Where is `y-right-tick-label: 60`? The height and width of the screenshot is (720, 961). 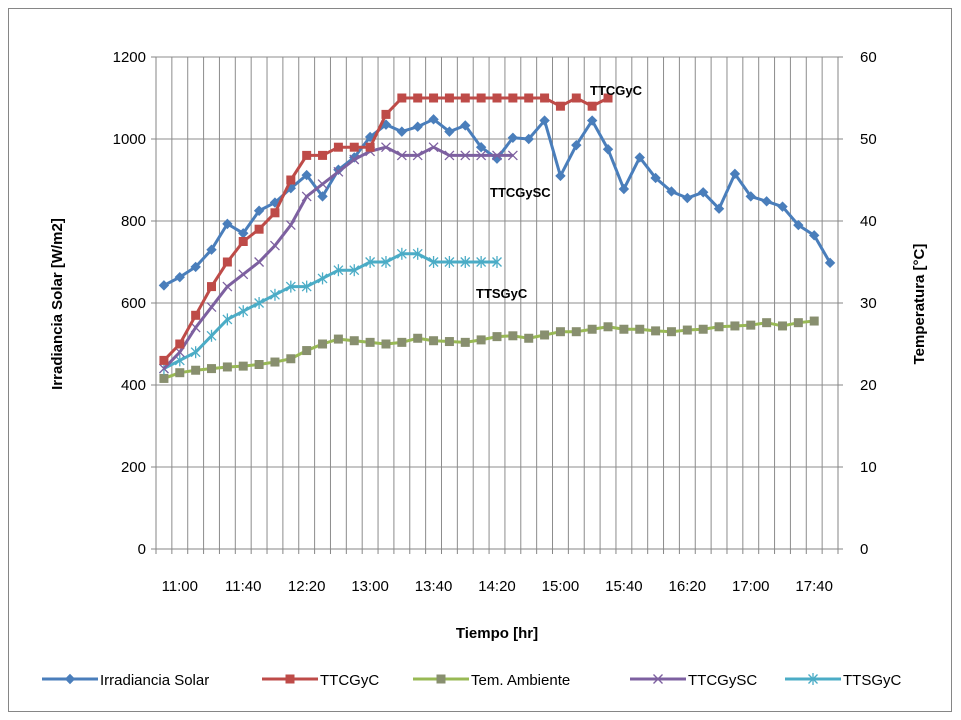
y-right-tick-label: 60 is located at coordinates (868, 57).